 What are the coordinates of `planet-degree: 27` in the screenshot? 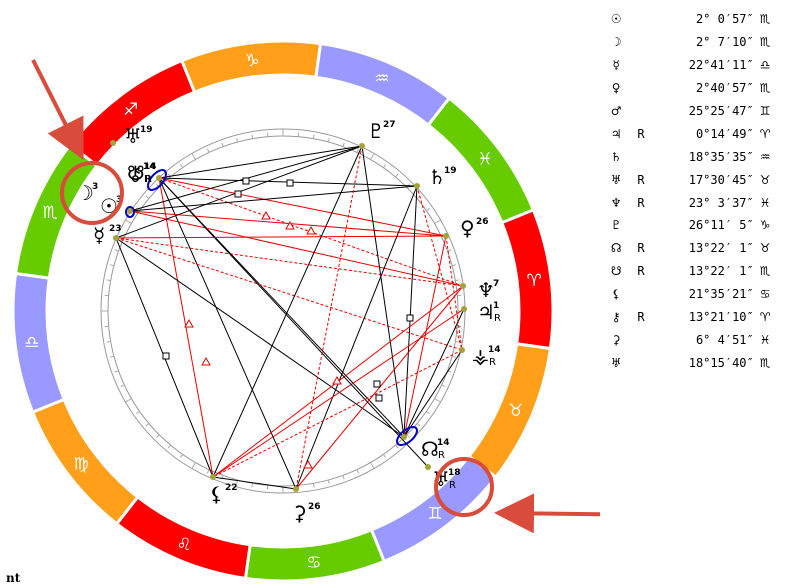 It's located at (389, 125).